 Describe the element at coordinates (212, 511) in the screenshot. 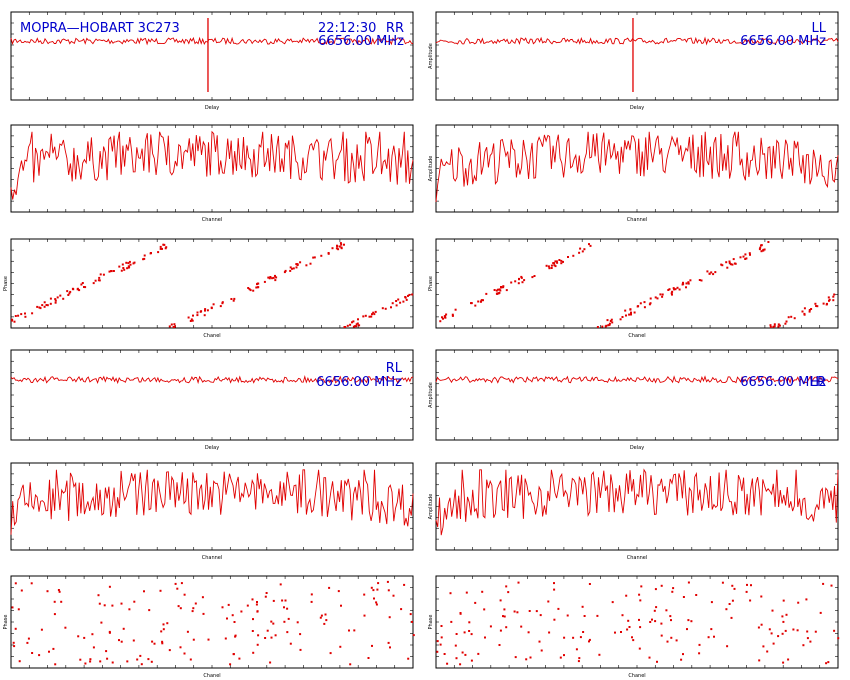

I see `panel-RL-amp: Channel` at that location.